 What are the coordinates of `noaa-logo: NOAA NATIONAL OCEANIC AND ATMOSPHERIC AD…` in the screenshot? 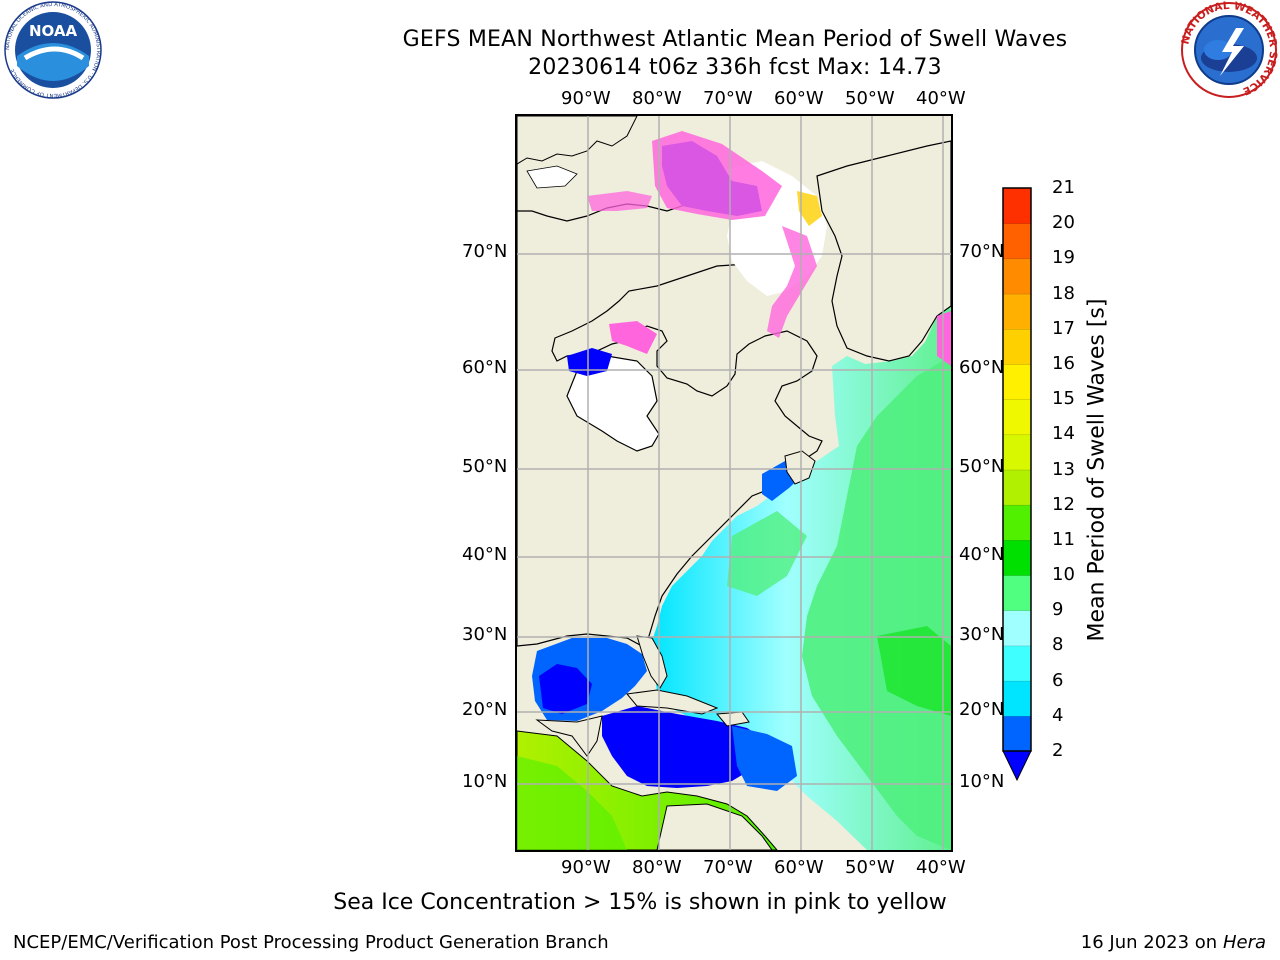 It's located at (53, 50).